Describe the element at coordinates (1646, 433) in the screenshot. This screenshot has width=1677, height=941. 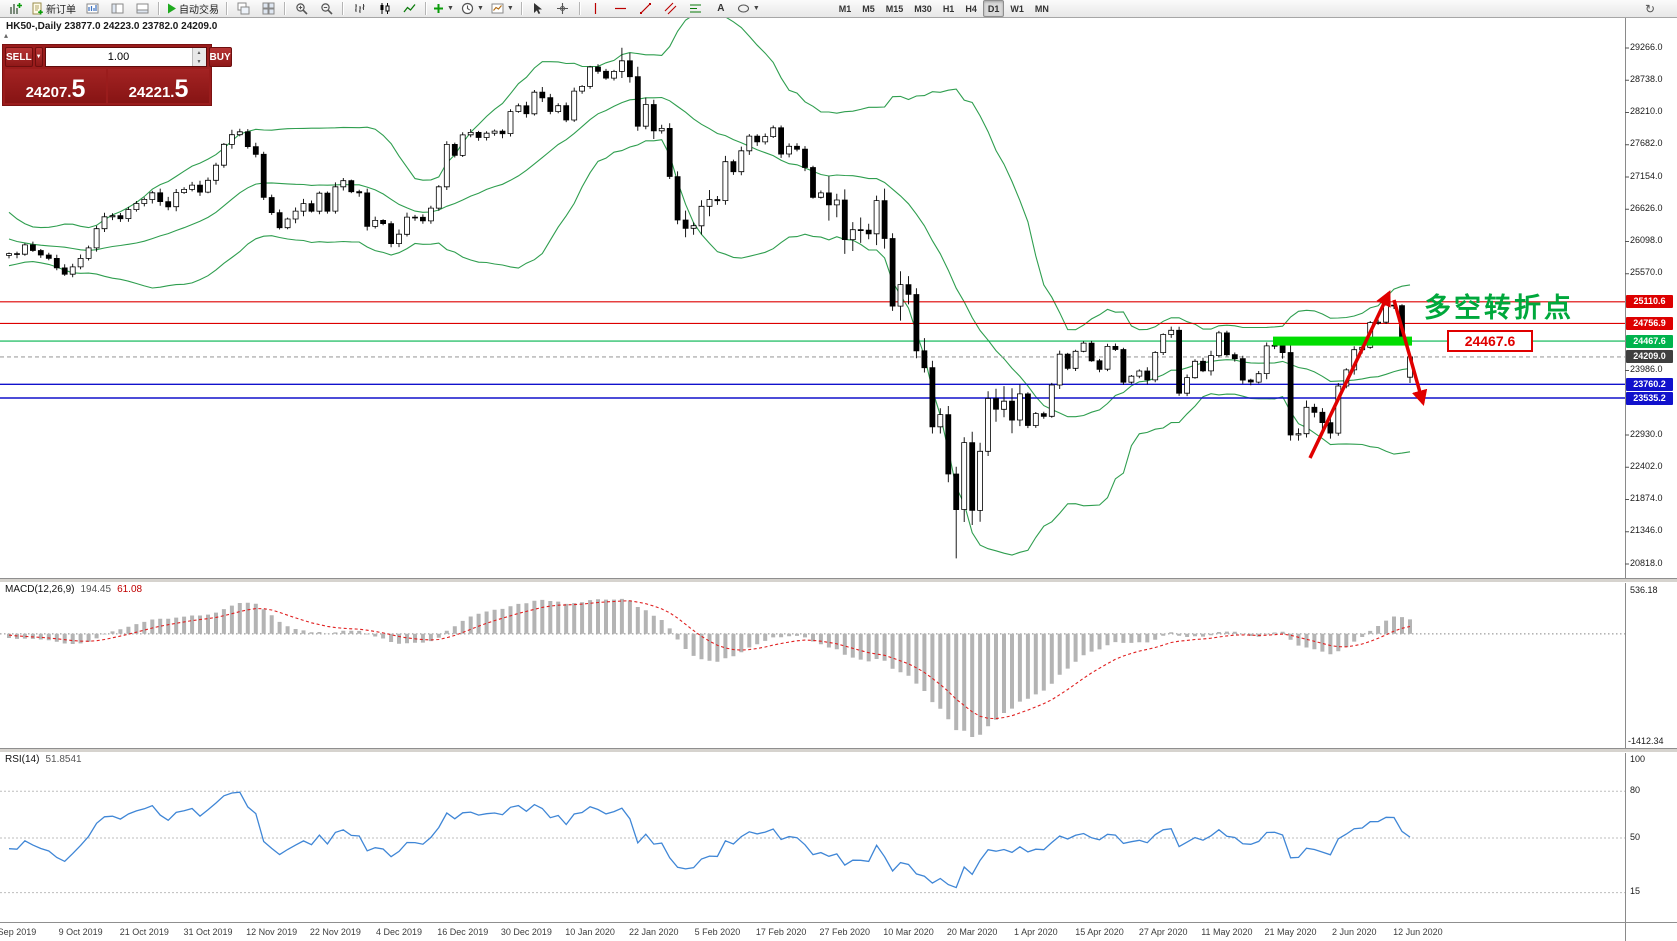
I see `axis-tick-label: 22930.0` at that location.